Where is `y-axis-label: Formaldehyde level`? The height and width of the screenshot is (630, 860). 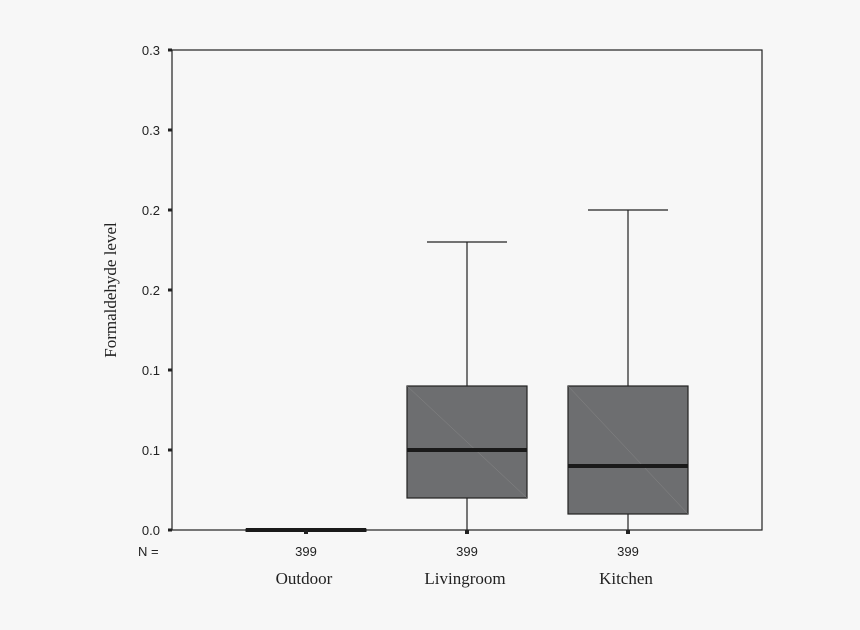
y-axis-label: Formaldehyde level is located at coordinates (110, 290).